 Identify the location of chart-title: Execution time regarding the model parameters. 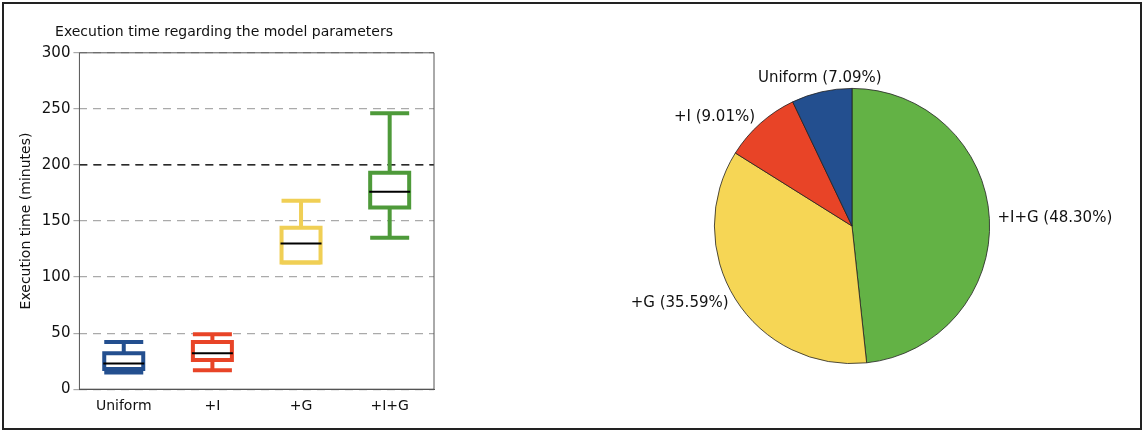
(224, 31).